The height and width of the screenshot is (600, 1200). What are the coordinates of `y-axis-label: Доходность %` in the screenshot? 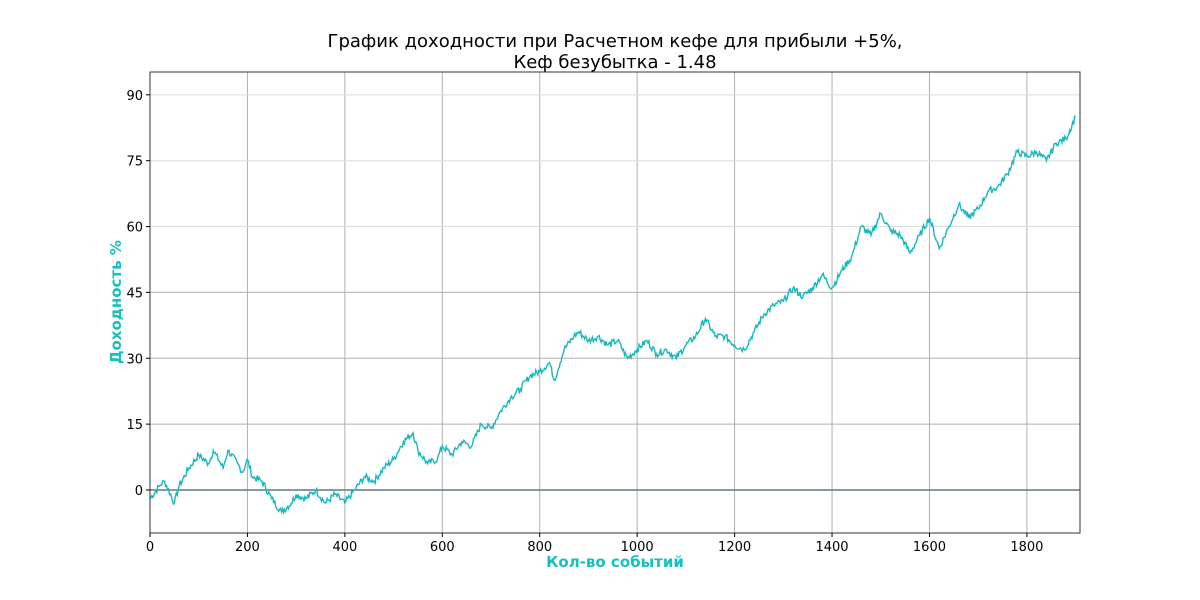 It's located at (116, 302).